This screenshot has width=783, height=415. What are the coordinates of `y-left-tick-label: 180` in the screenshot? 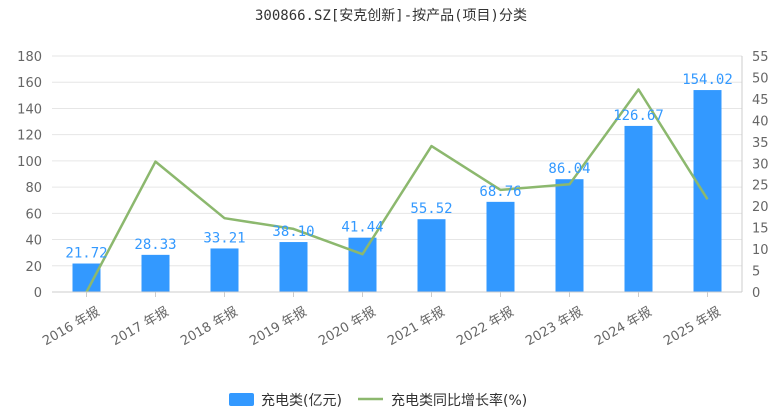 It's located at (29, 57).